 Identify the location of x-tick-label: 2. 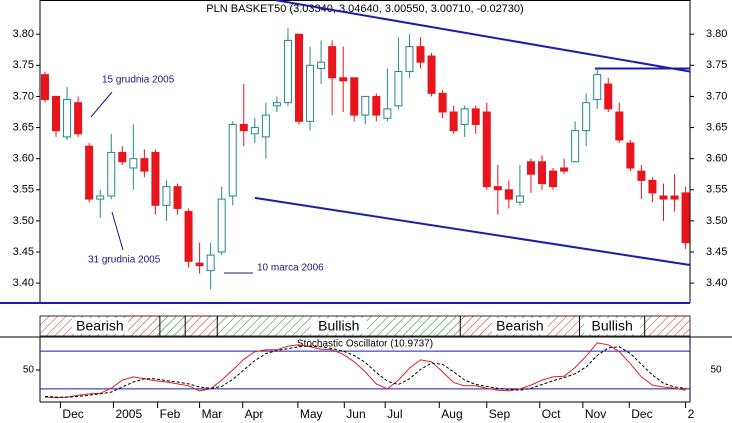
(691, 414).